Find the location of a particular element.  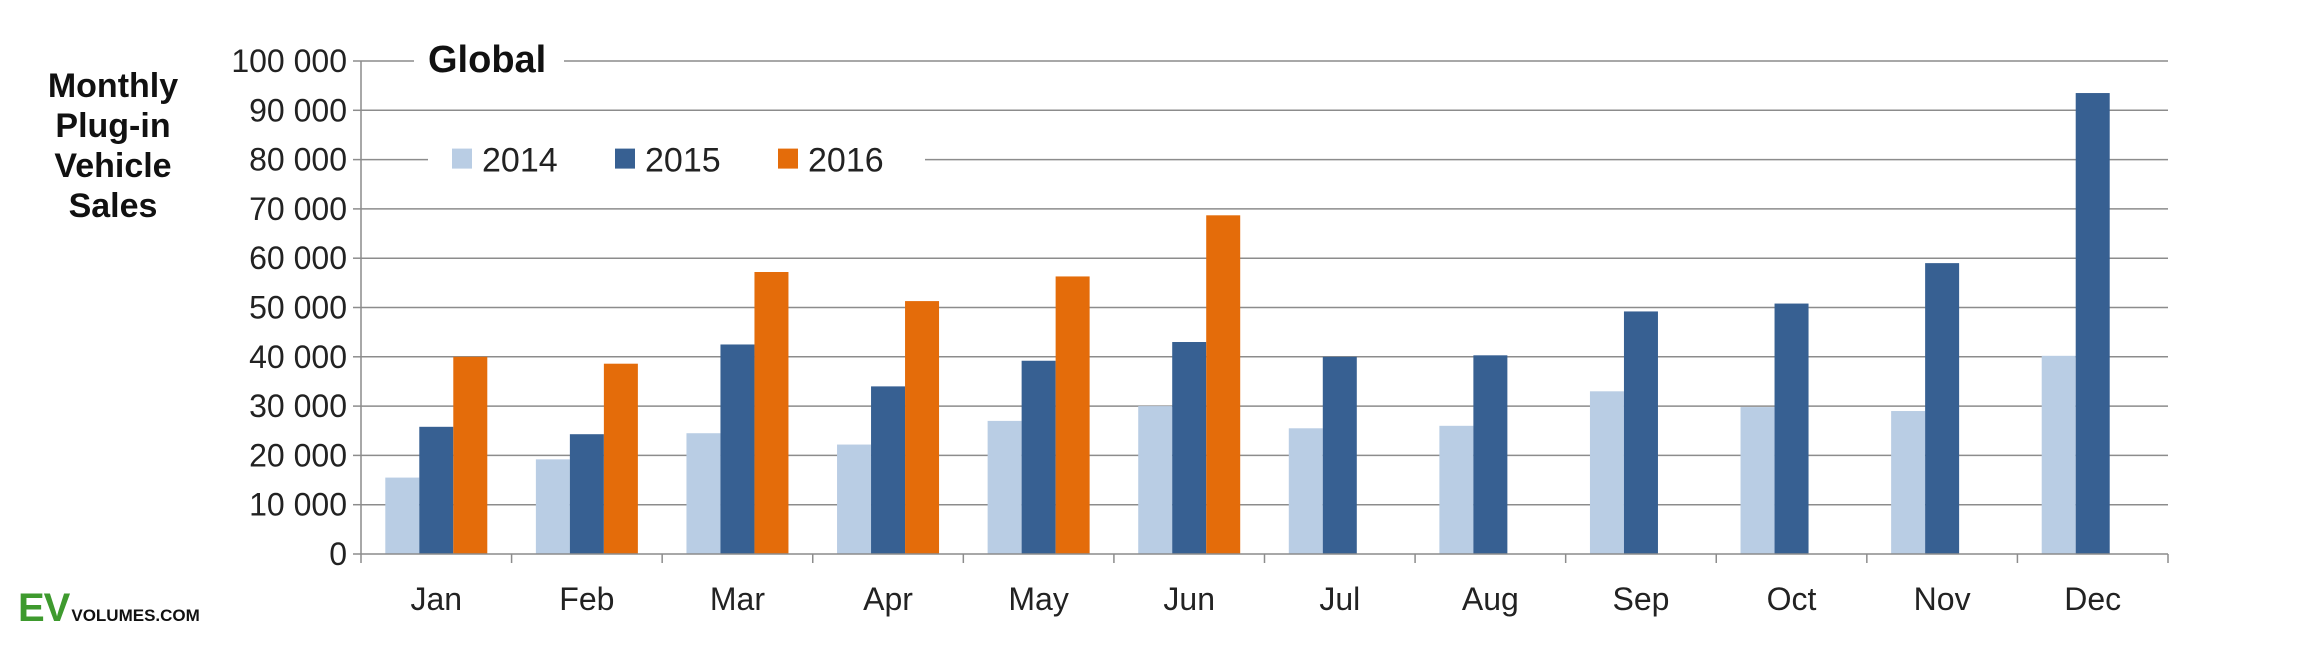

x-tick-label-feb: Feb is located at coordinates (586, 599).